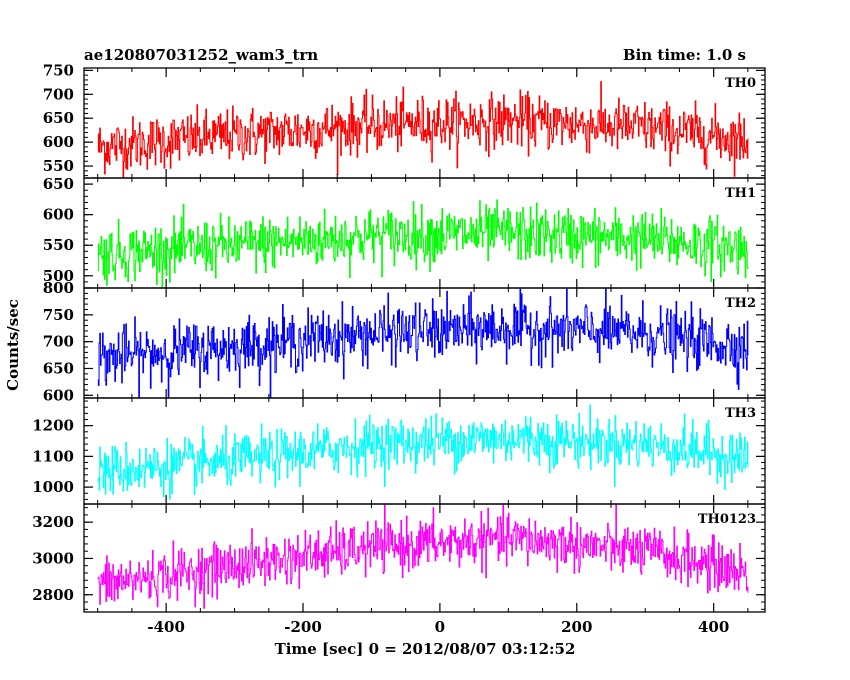 Image resolution: width=850 pixels, height=680 pixels. What do you see at coordinates (423, 243) in the screenshot?
I see `series-line-th1` at bounding box center [423, 243].